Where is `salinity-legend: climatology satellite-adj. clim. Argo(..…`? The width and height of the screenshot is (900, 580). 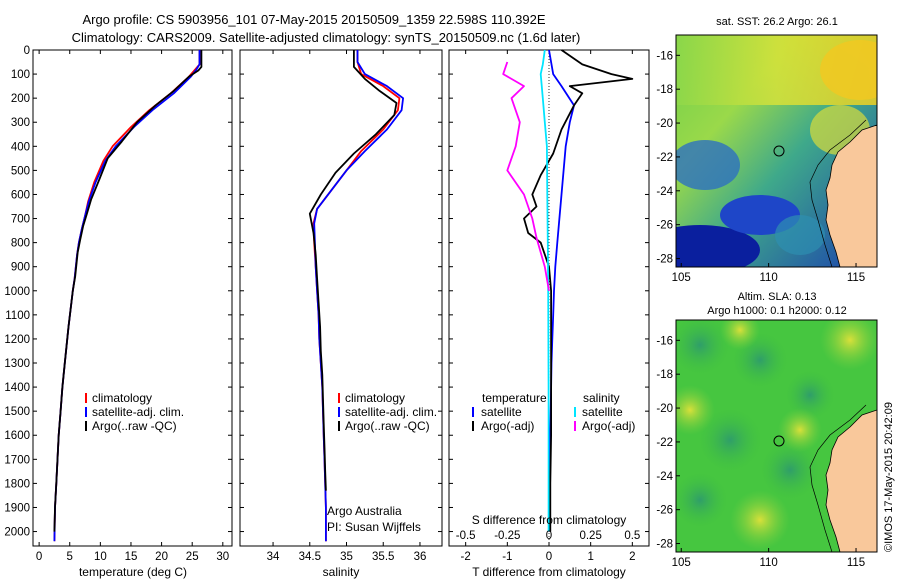
salinity-legend: climatology satellite-adj. clim. Argo(..… is located at coordinates (387, 412).